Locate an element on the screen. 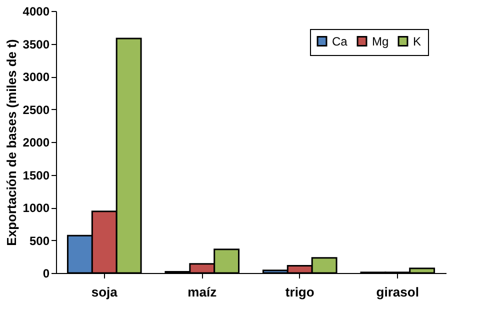  x-tick-label: maíz is located at coordinates (203, 292).